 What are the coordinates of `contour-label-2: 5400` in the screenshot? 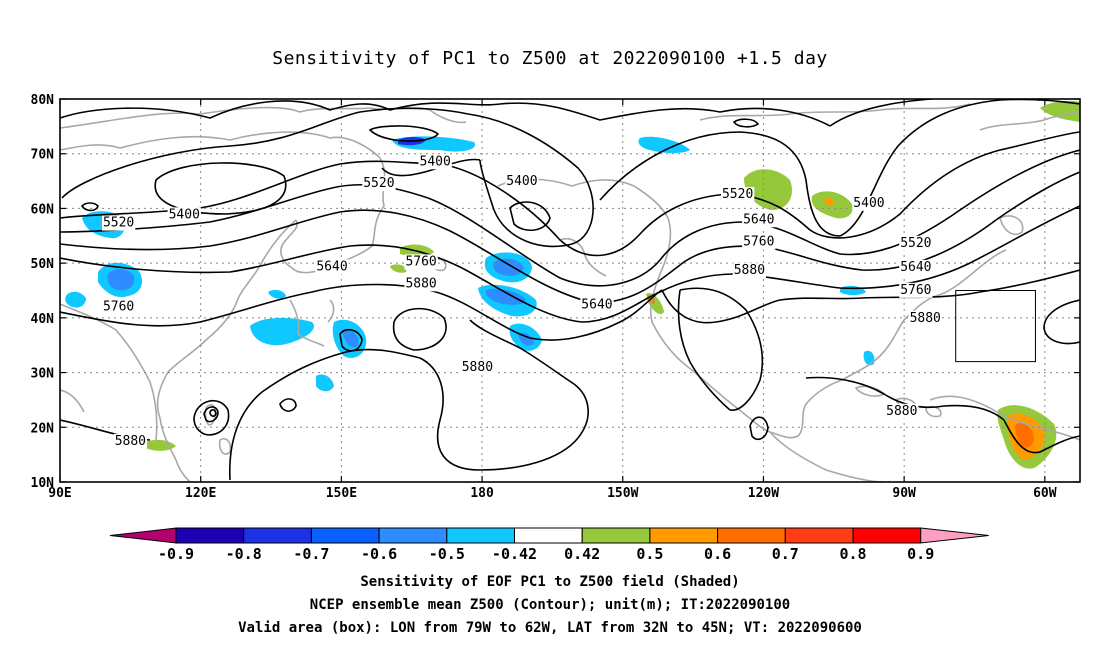 It's located at (184, 214).